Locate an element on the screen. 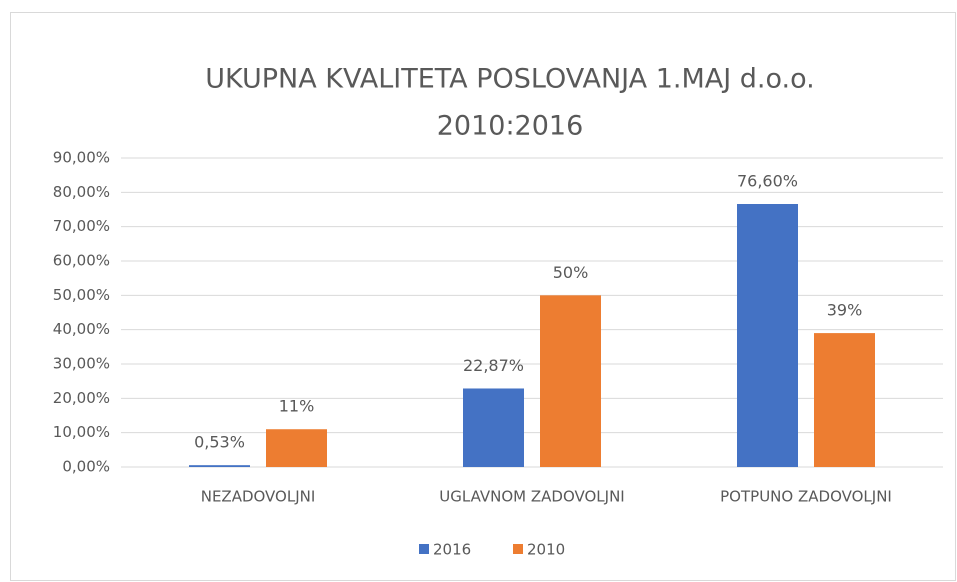  data-label: 76,60% is located at coordinates (767, 181).